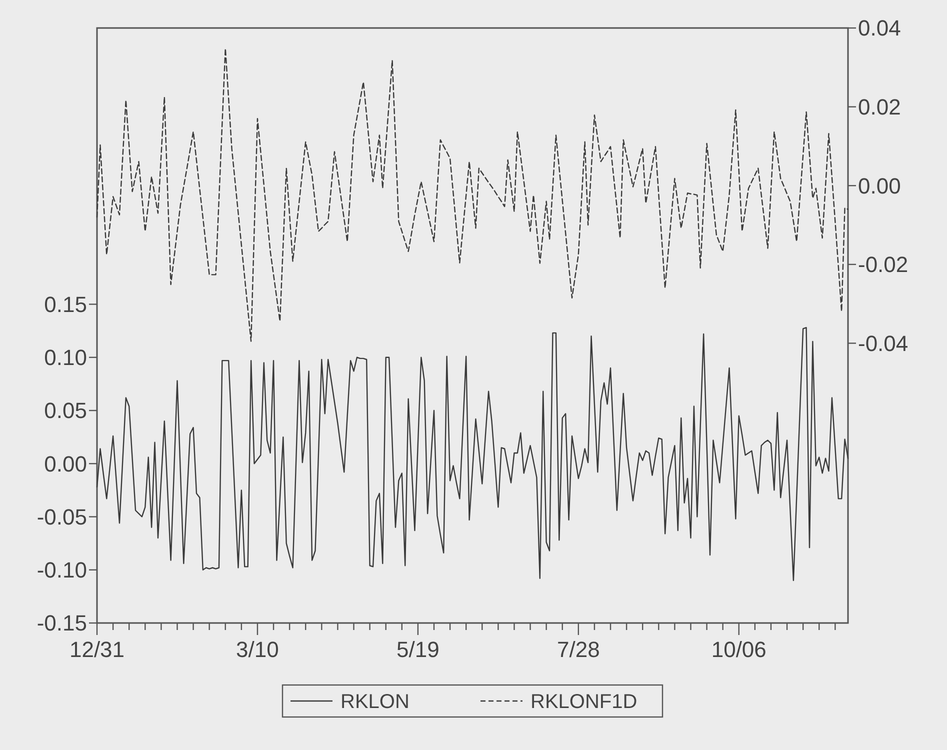  I want to click on y2-tick-label: 0.02, so click(879, 107).